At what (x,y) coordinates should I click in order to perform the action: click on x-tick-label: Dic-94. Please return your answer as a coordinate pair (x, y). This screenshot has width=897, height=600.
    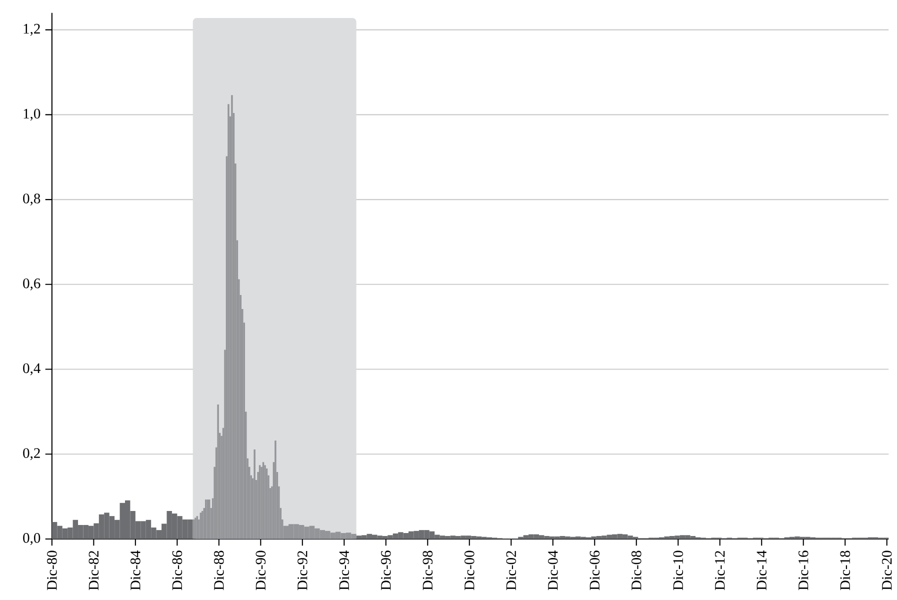
    Looking at the image, I should click on (344, 570).